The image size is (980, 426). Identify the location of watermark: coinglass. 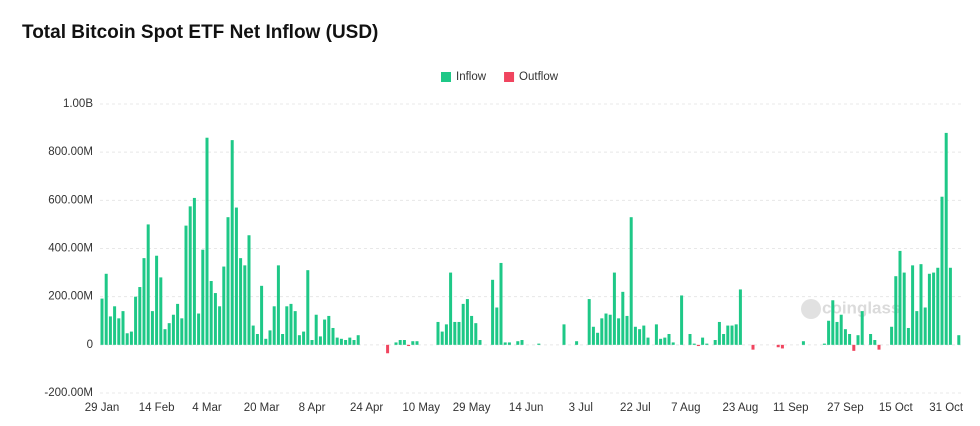
(850, 308).